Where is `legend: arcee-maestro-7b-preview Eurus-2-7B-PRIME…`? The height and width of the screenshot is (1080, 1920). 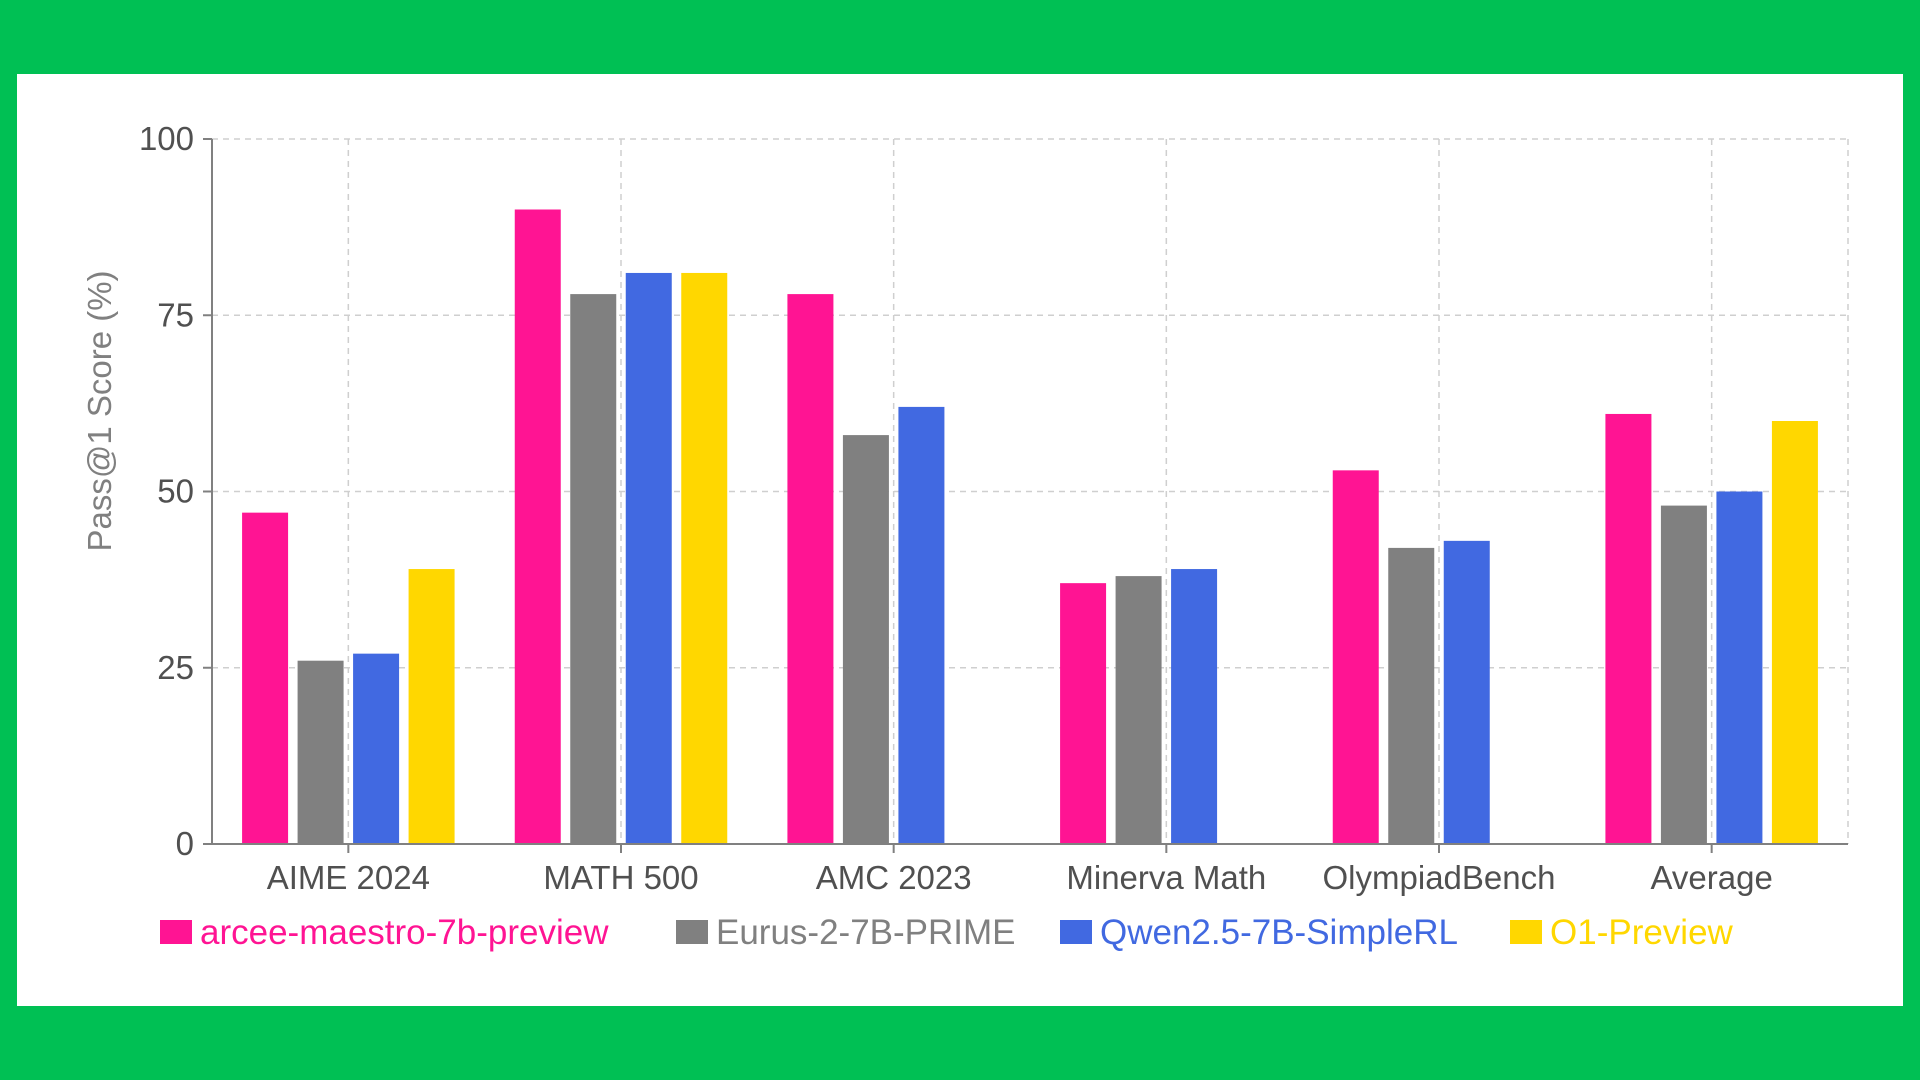 legend: arcee-maestro-7b-preview Eurus-2-7B-PRIME… is located at coordinates (947, 932).